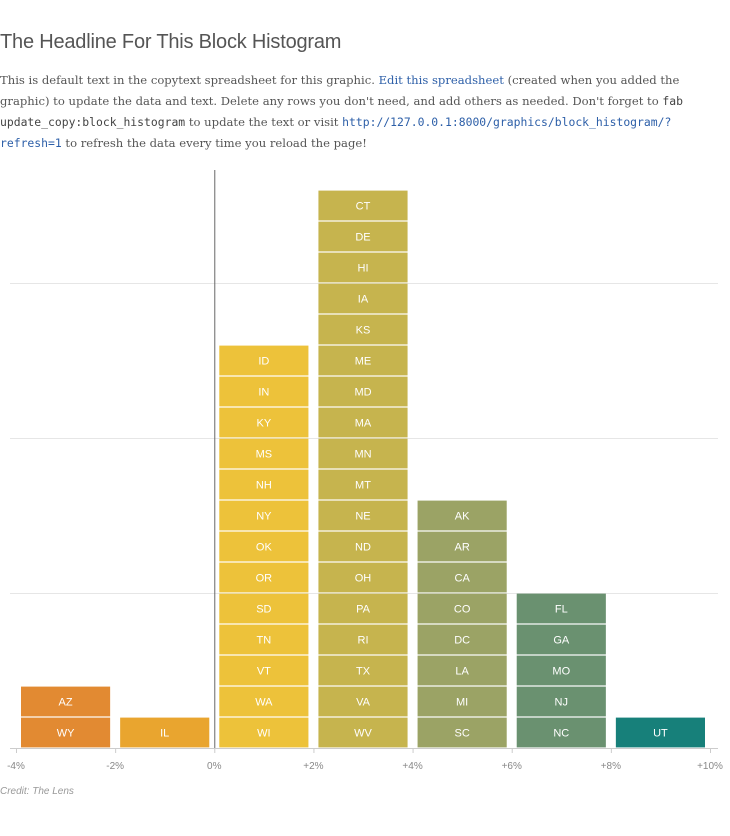  I want to click on block-label: OH, so click(363, 579).